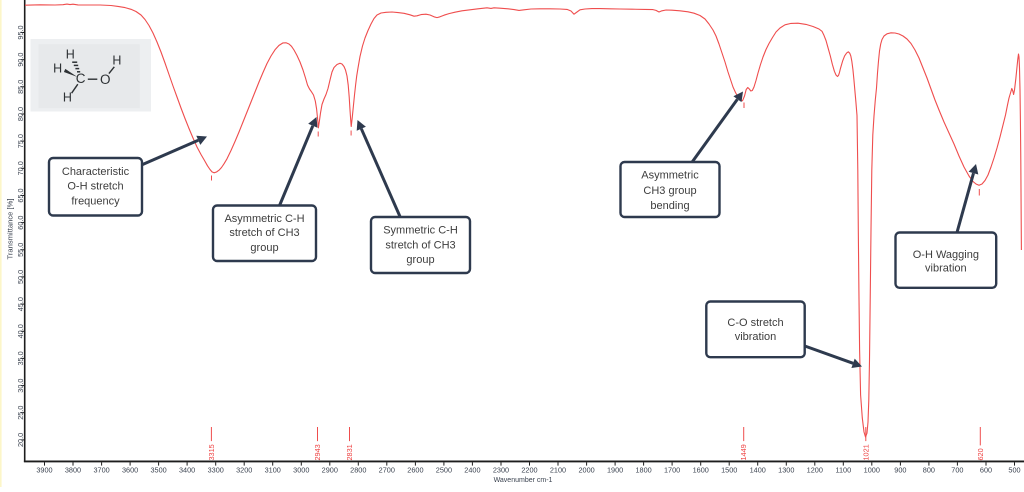 Image resolution: width=1024 pixels, height=492 pixels. I want to click on svg-text: 3300, so click(216, 469).